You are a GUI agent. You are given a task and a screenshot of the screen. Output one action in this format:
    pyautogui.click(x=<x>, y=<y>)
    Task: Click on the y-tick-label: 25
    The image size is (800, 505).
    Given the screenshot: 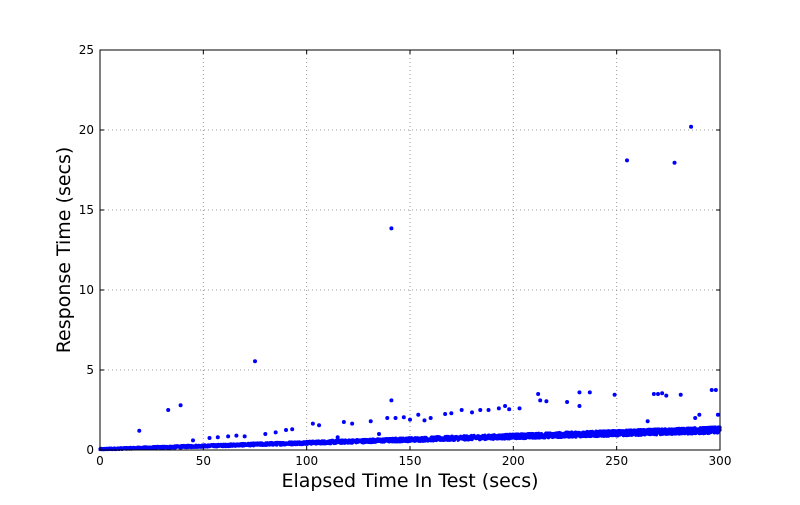 What is the action you would take?
    pyautogui.click(x=86, y=50)
    